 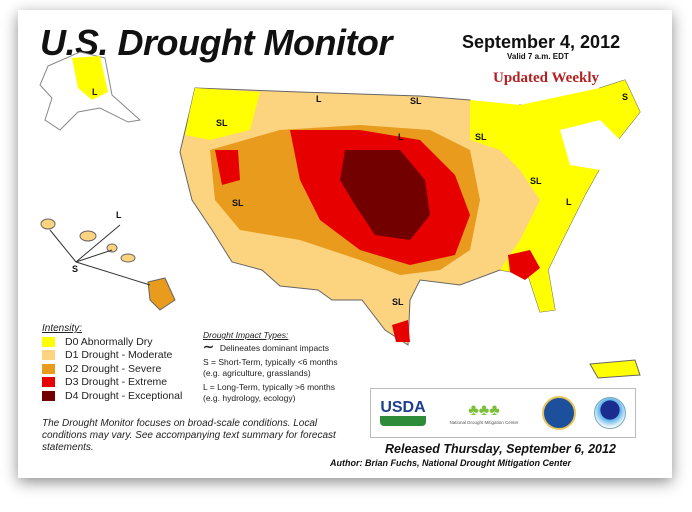 I want to click on impact-long-eg: (e.g. hydrology, ecology), so click(x=249, y=398).